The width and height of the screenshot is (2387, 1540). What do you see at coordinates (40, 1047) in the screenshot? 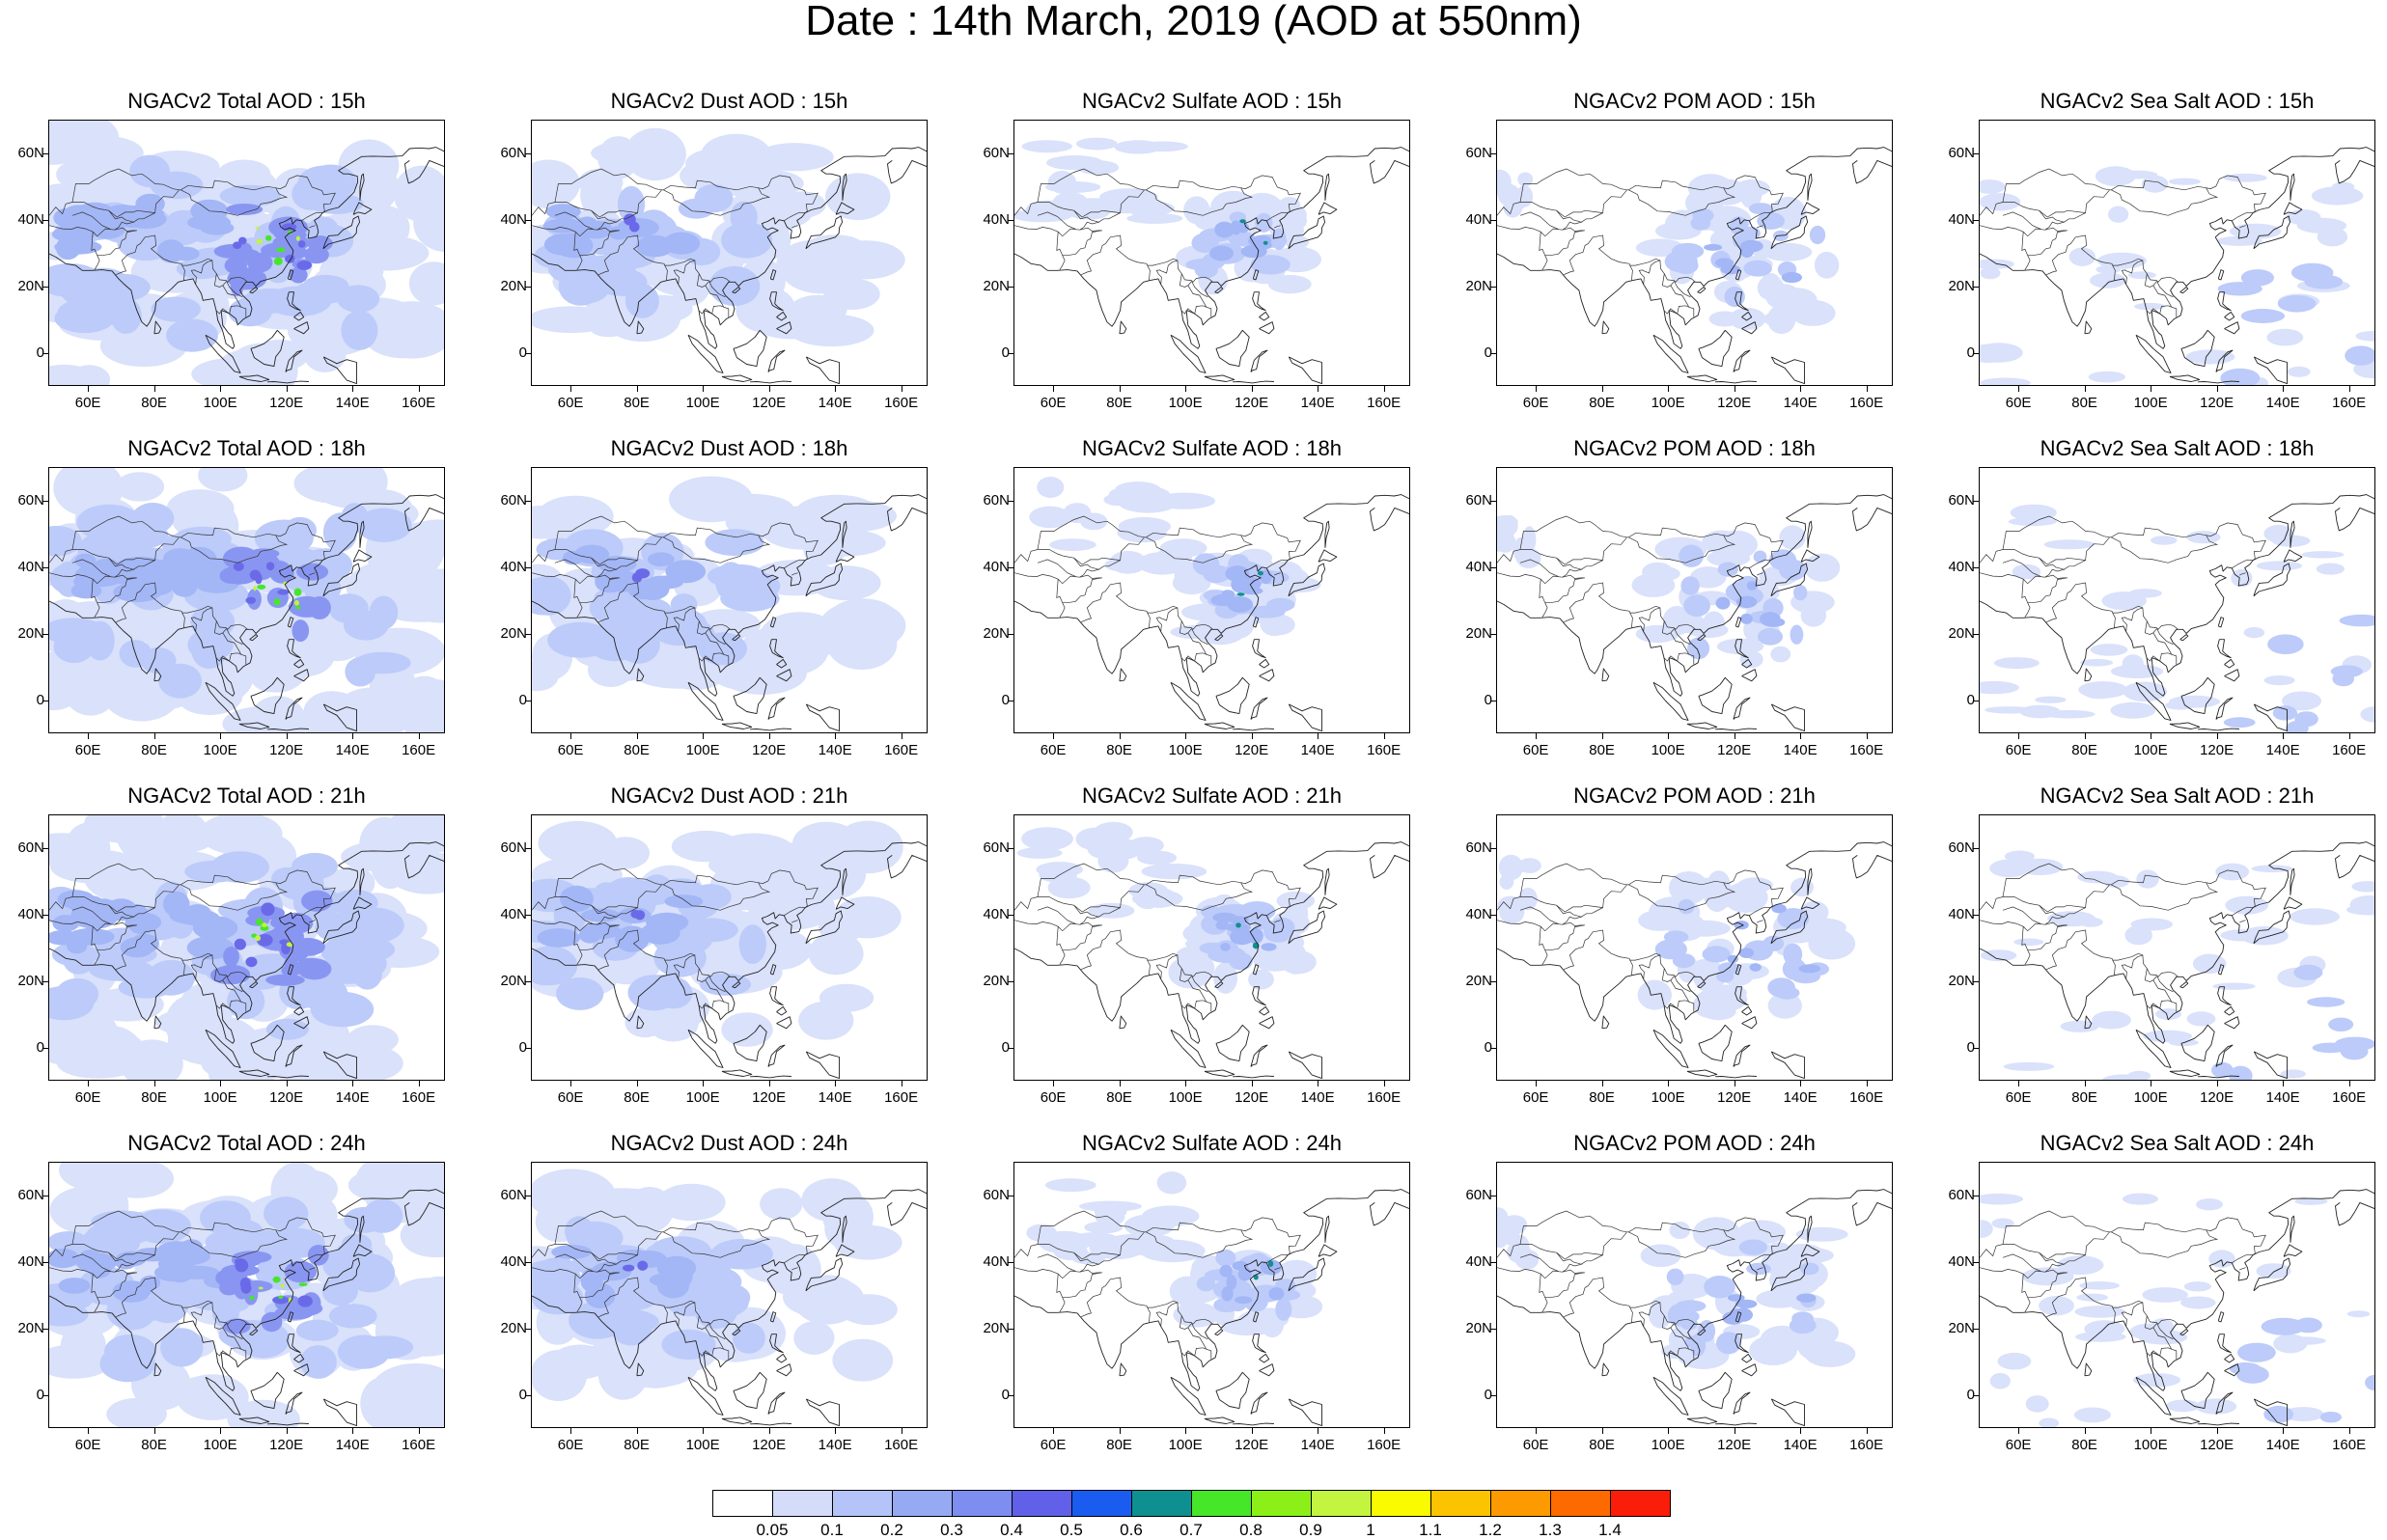
I see `lat-tick-label: 0` at bounding box center [40, 1047].